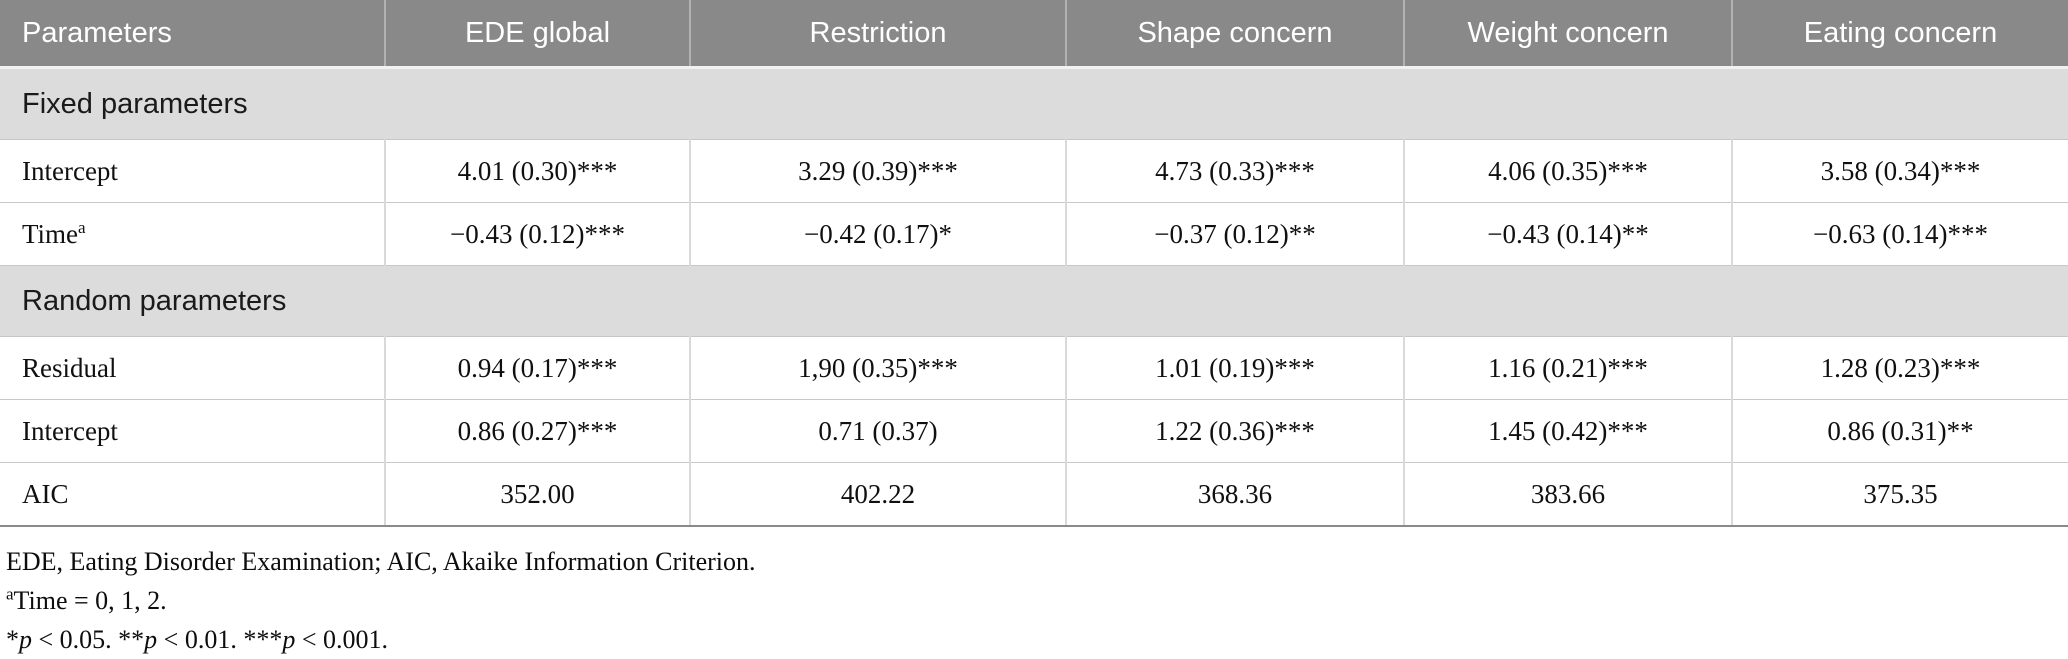  Describe the element at coordinates (538, 494) in the screenshot. I see `table-cell: 352.00` at that location.